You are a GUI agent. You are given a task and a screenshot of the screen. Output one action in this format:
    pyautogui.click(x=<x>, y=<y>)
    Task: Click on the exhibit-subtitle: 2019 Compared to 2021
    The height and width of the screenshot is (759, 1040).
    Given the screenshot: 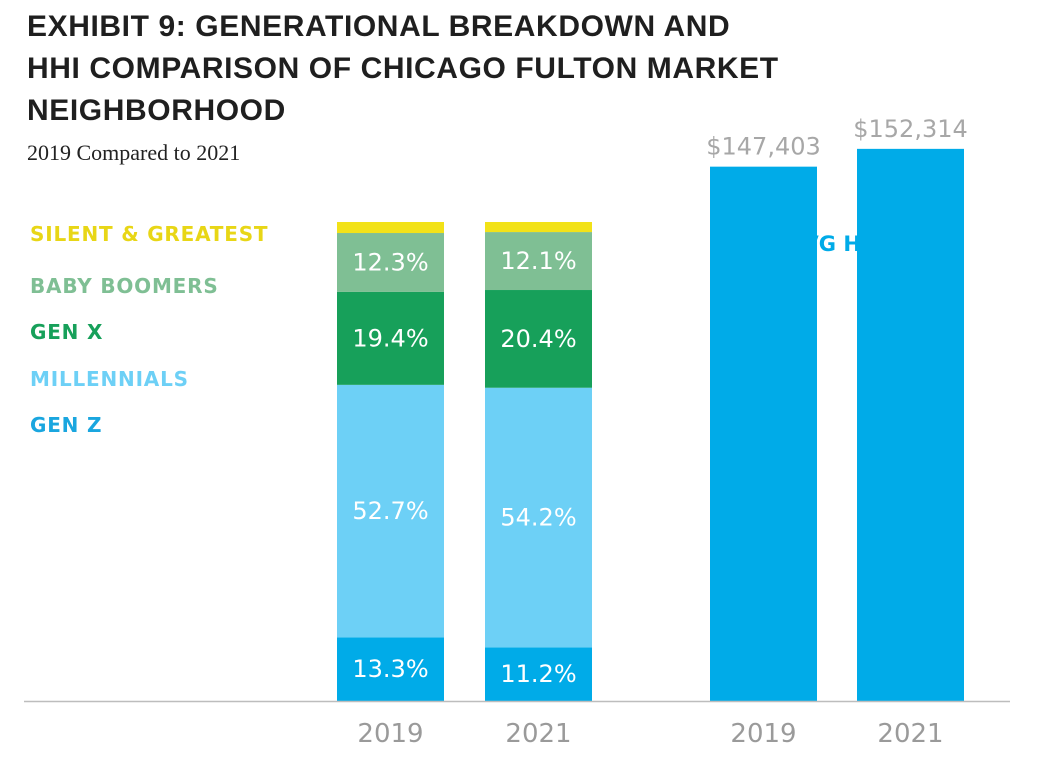 What is the action you would take?
    pyautogui.click(x=134, y=152)
    